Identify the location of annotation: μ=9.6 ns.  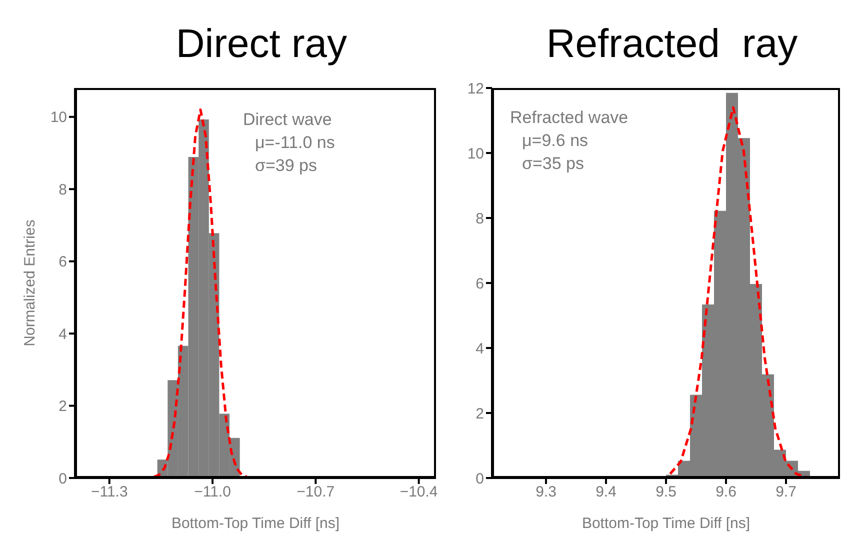
(555, 141).